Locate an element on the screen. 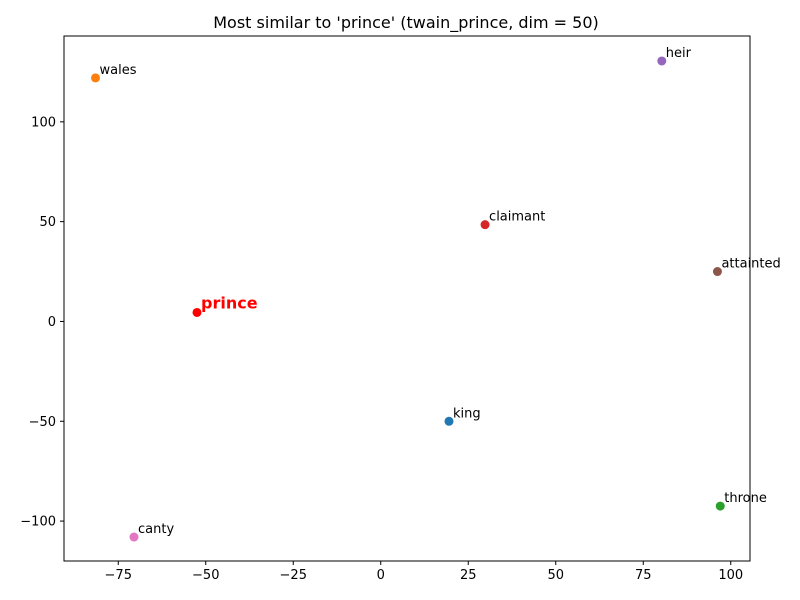 The image size is (800, 600). x-axis: −75 −50 −25 0 25 50 75 100 is located at coordinates (424, 572).